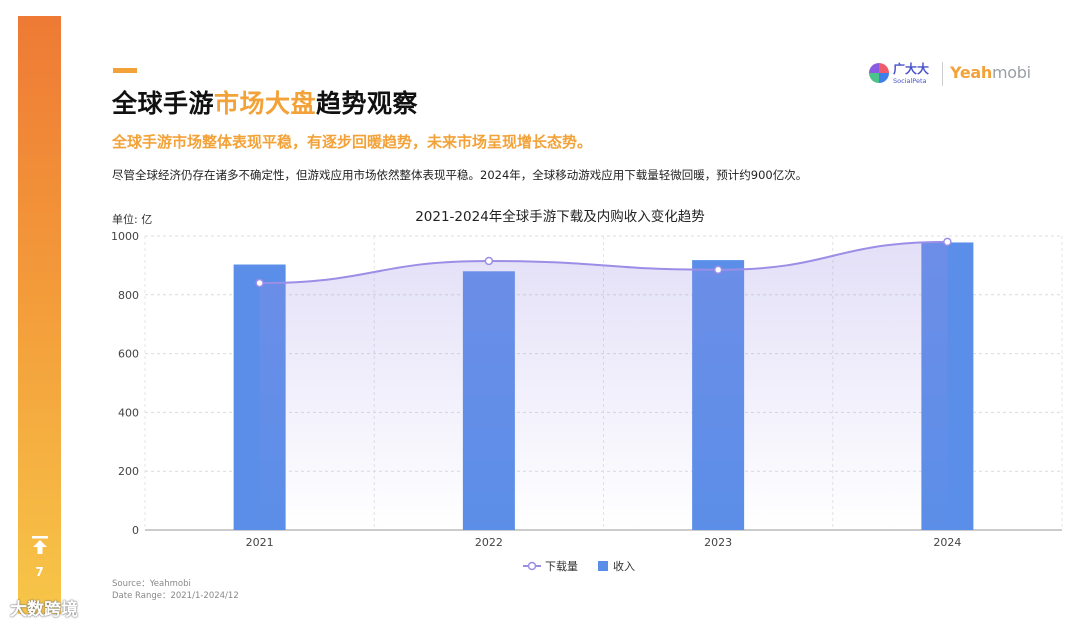 Image resolution: width=1080 pixels, height=628 pixels. Describe the element at coordinates (910, 81) in the screenshot. I see `logo-sub-text: SocialPeta` at that location.